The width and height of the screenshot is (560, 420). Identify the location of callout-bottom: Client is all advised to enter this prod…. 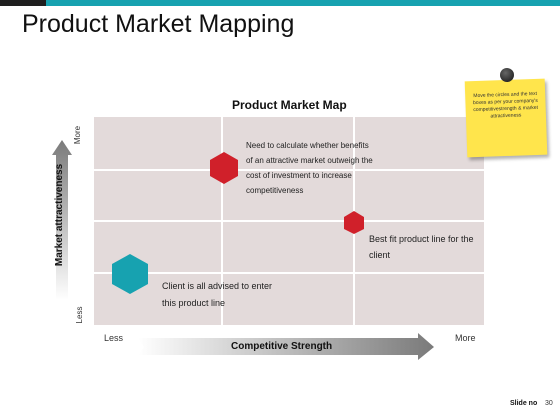
(217, 295).